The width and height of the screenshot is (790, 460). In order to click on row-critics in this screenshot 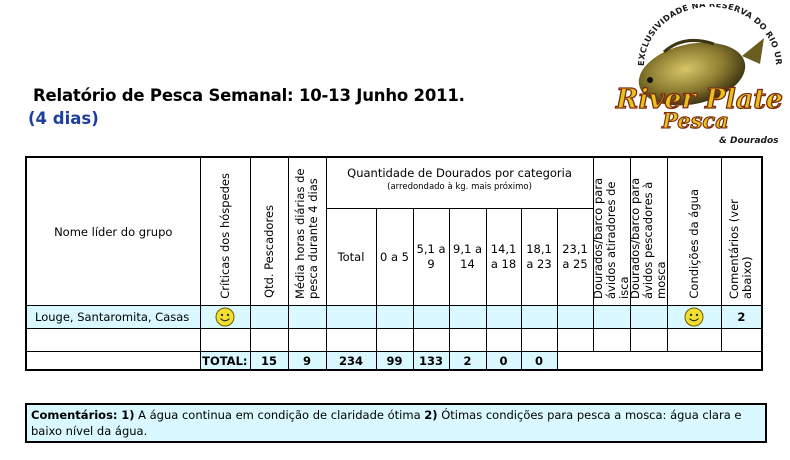, I will do `click(225, 317)`.